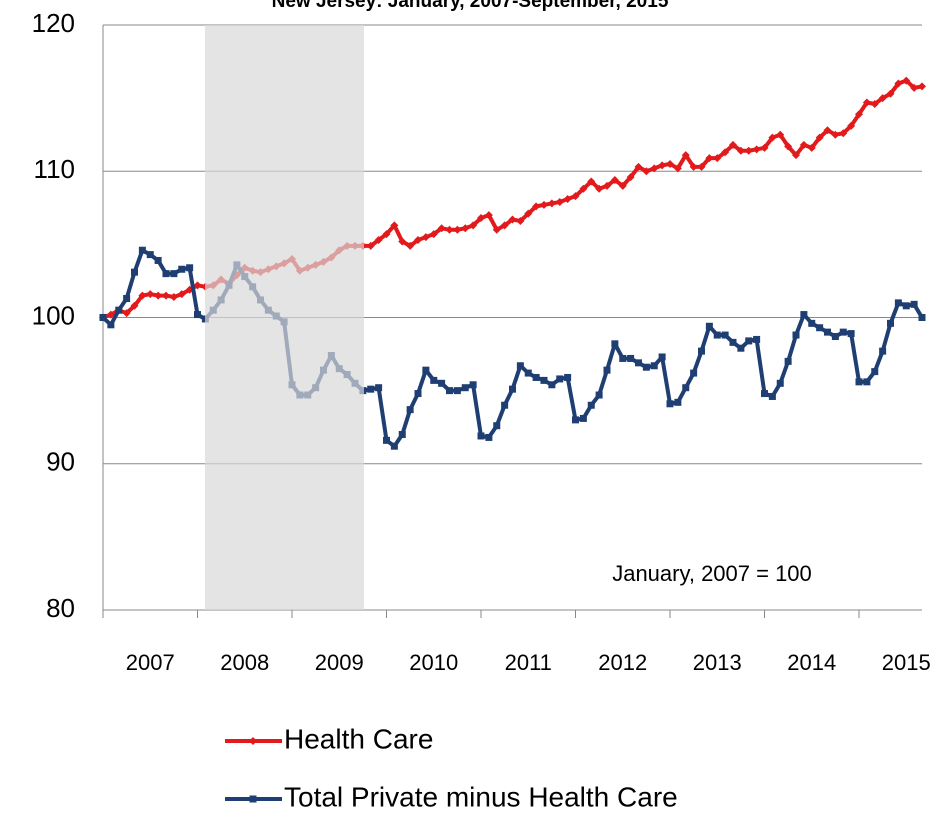  What do you see at coordinates (244, 662) in the screenshot?
I see `x-tick-label: 2008` at bounding box center [244, 662].